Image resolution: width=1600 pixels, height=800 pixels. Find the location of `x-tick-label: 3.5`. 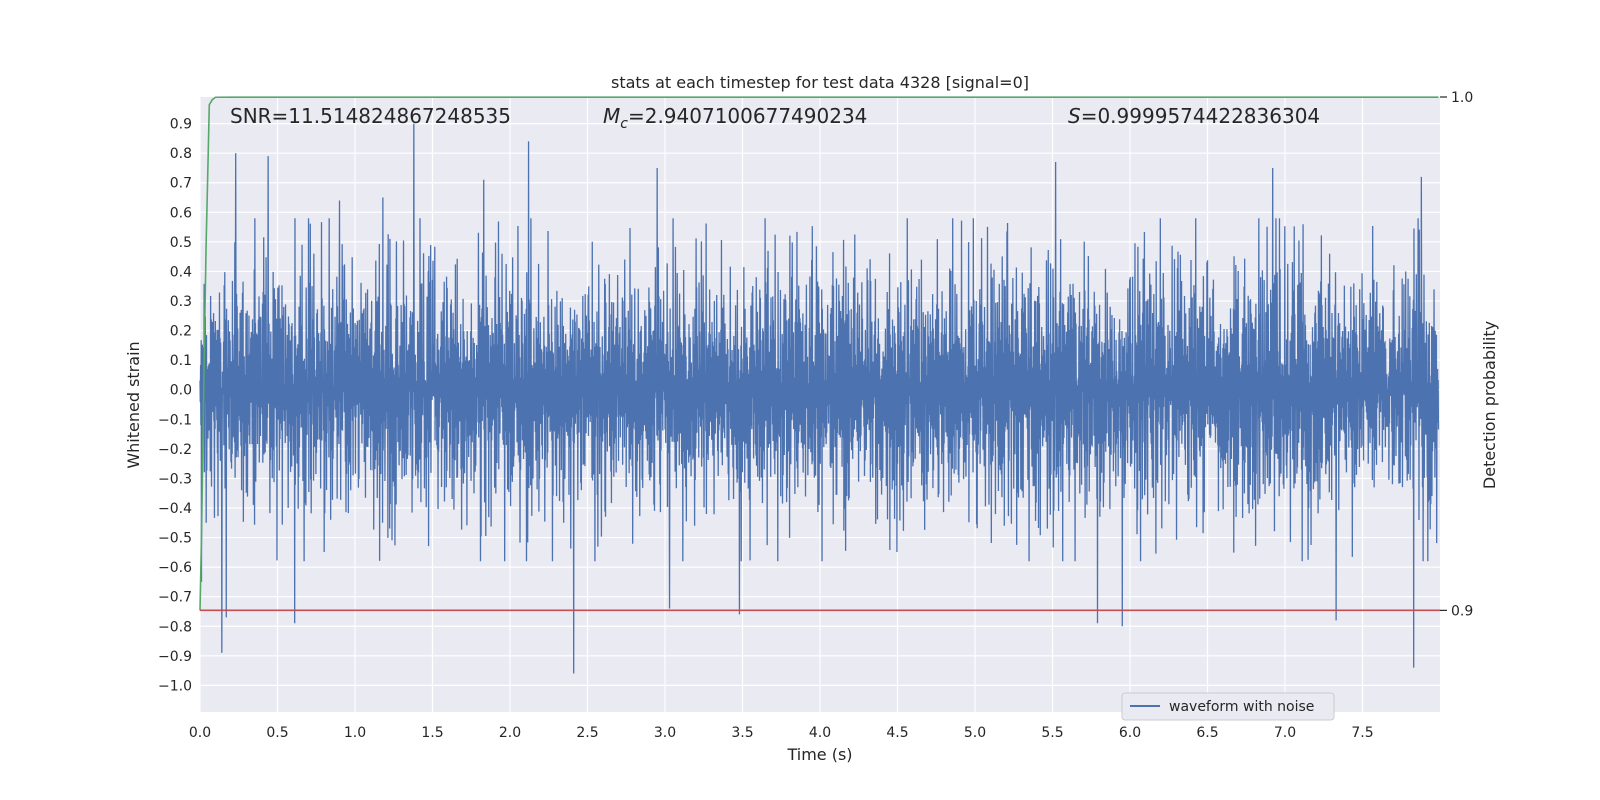

x-tick-label: 3.5 is located at coordinates (742, 733).